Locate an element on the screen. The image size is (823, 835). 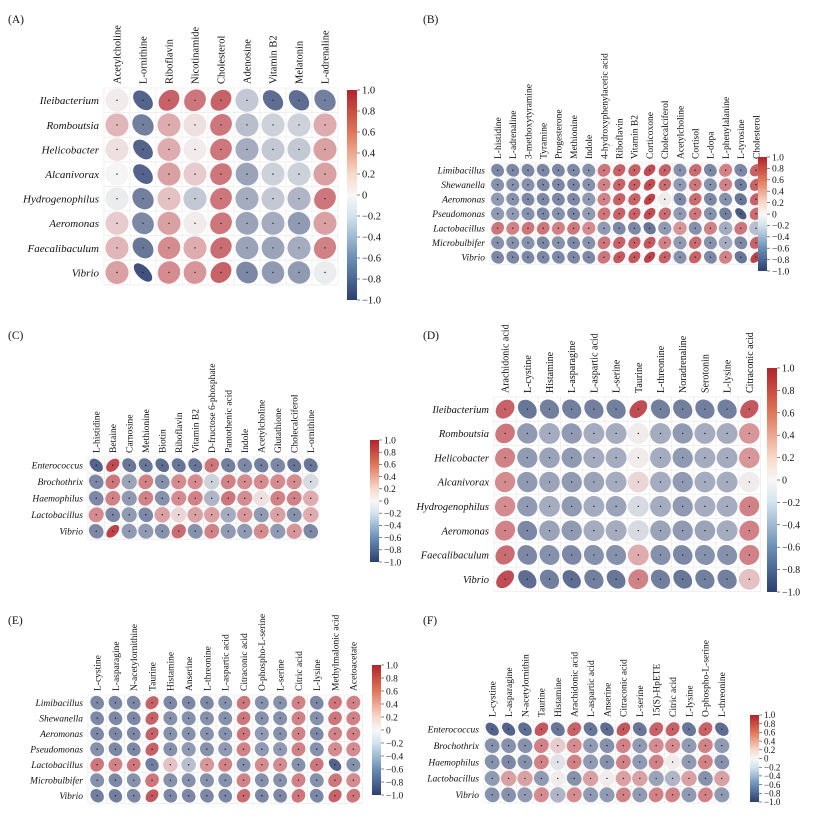
colorbar-tick-label: 0.8 is located at coordinates (390, 454).